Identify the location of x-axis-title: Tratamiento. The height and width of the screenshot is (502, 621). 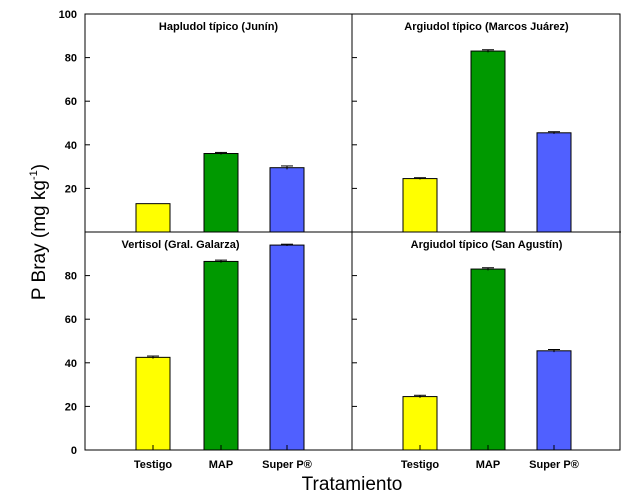
(352, 484).